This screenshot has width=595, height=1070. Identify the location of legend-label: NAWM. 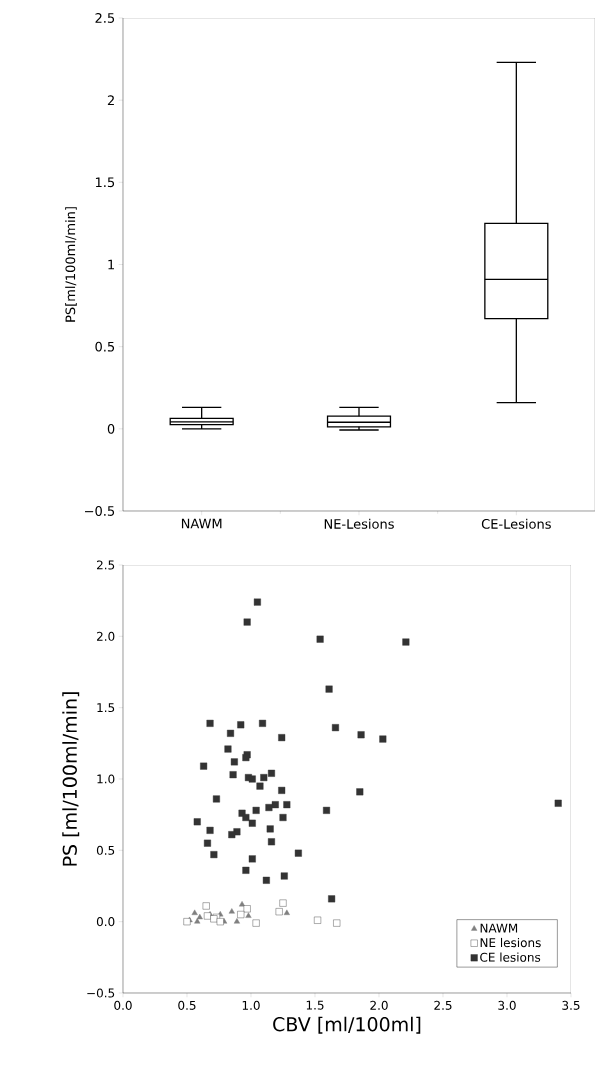
(498, 928).